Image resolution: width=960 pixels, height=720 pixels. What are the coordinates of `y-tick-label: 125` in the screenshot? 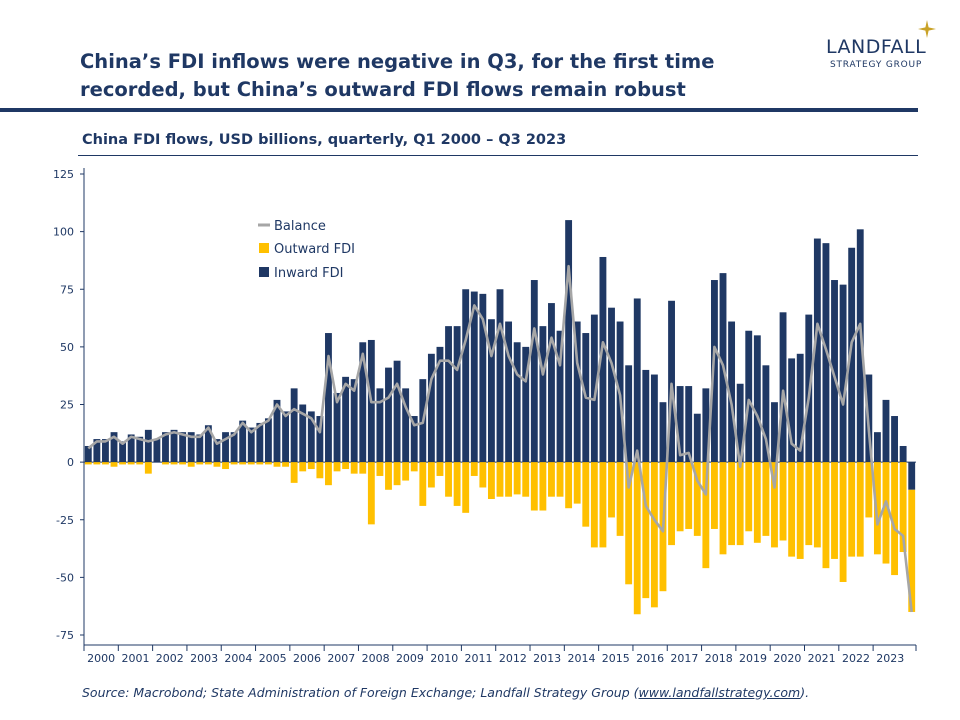 It's located at (63, 174).